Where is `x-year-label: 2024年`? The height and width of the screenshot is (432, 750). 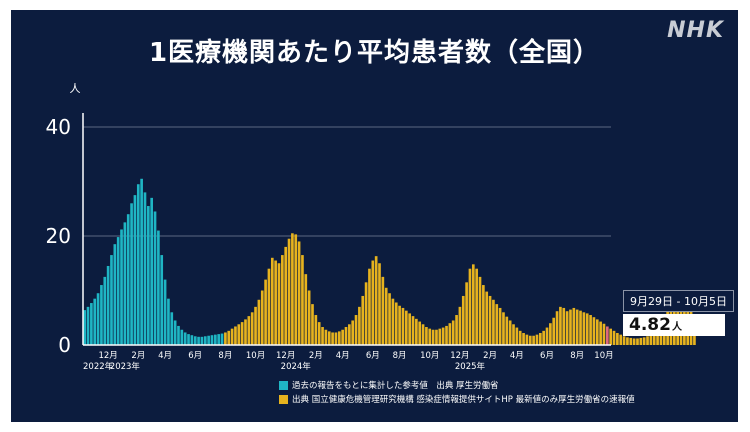 x-year-label: 2024年 is located at coordinates (296, 366).